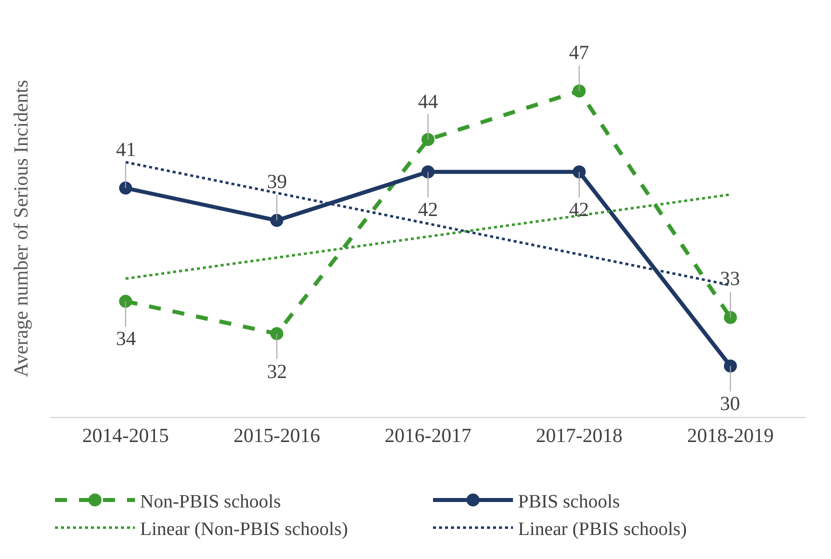 This screenshot has width=831, height=559. I want to click on x-tick-label: 2017-2018, so click(579, 436).